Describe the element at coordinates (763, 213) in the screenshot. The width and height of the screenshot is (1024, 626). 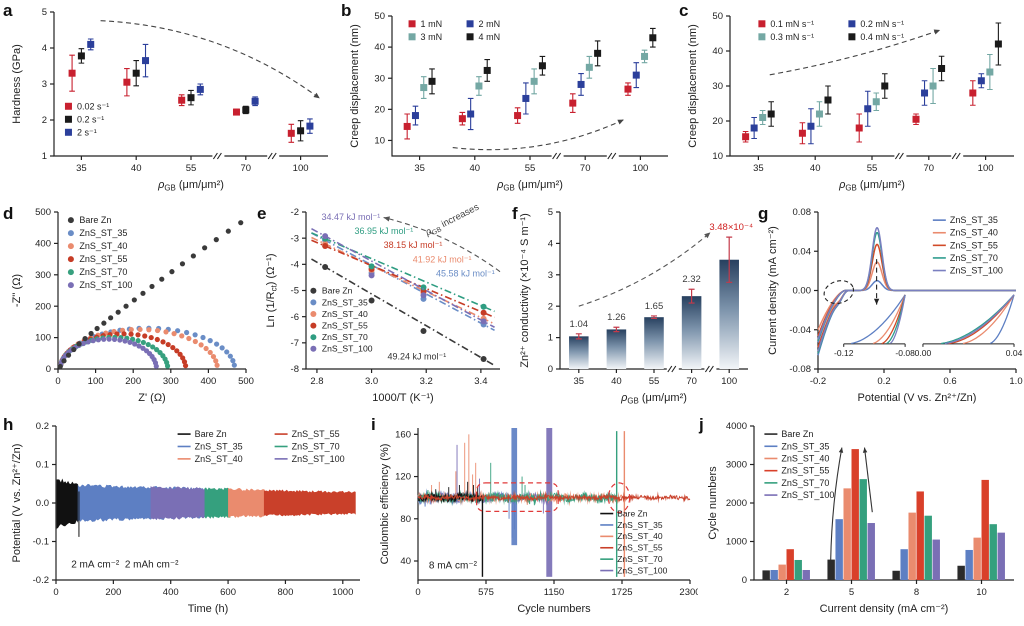
I see `panel-g-label: g` at that location.